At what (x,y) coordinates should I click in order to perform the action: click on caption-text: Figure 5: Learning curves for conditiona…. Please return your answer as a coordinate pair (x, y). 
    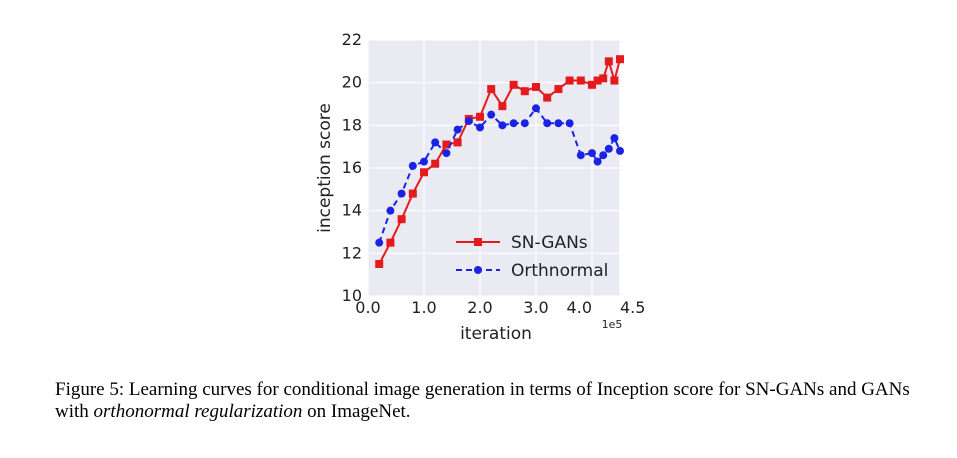
    Looking at the image, I should click on (482, 400).